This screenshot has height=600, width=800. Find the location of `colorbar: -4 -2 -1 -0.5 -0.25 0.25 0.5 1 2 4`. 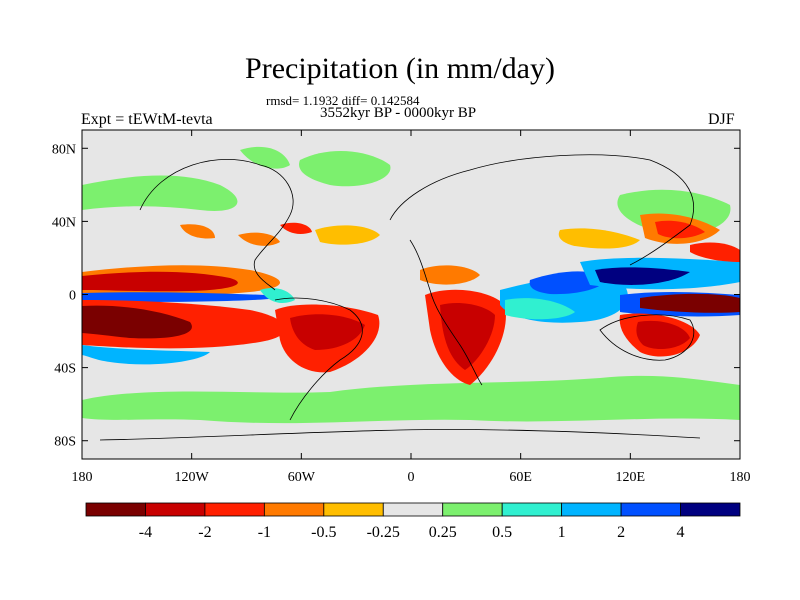

colorbar: -4 -2 -1 -0.5 -0.25 0.25 0.5 1 2 4 is located at coordinates (413, 521).